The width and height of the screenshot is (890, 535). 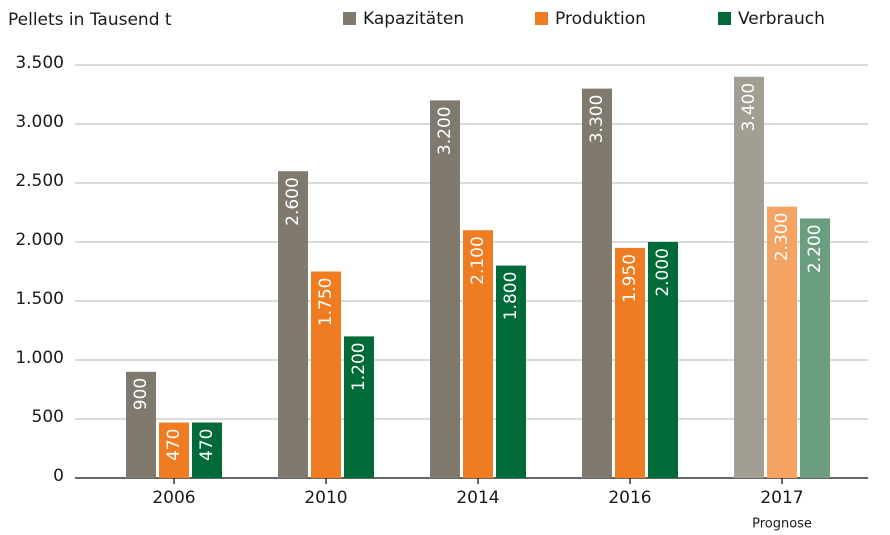 What do you see at coordinates (39, 181) in the screenshot?
I see `y-tick-label: 2.500` at bounding box center [39, 181].